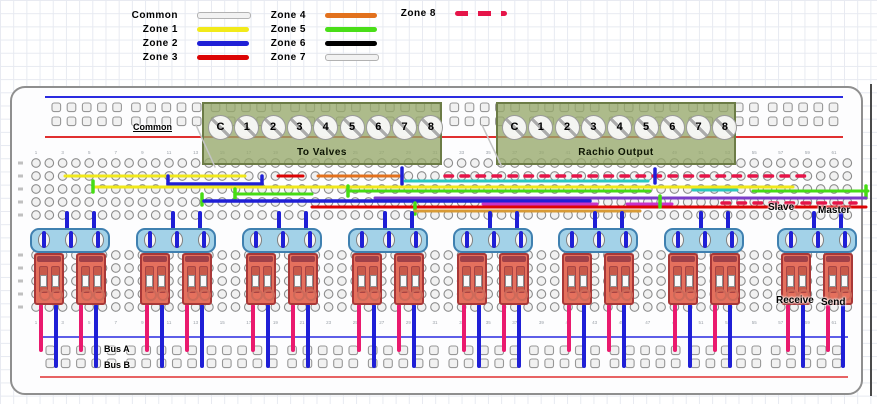 The height and width of the screenshot is (404, 877). What do you see at coordinates (205, 146) in the screenshot?
I see `wire-segment` at bounding box center [205, 146].